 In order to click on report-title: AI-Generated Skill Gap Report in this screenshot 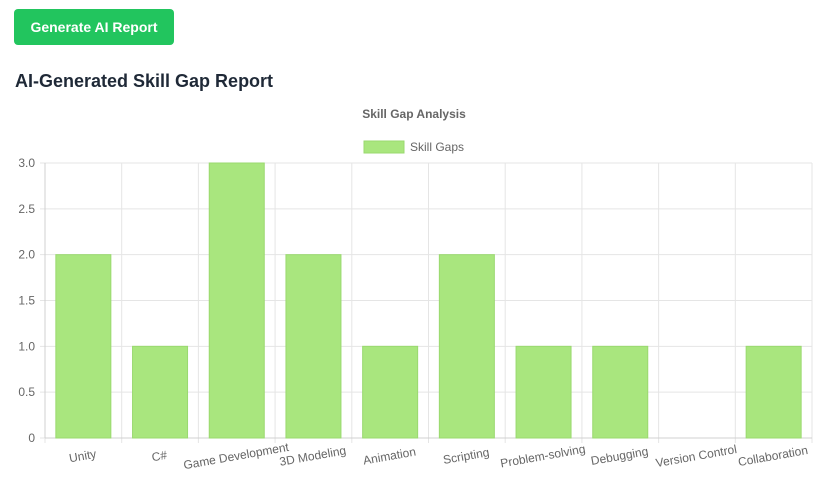, I will do `click(144, 81)`.